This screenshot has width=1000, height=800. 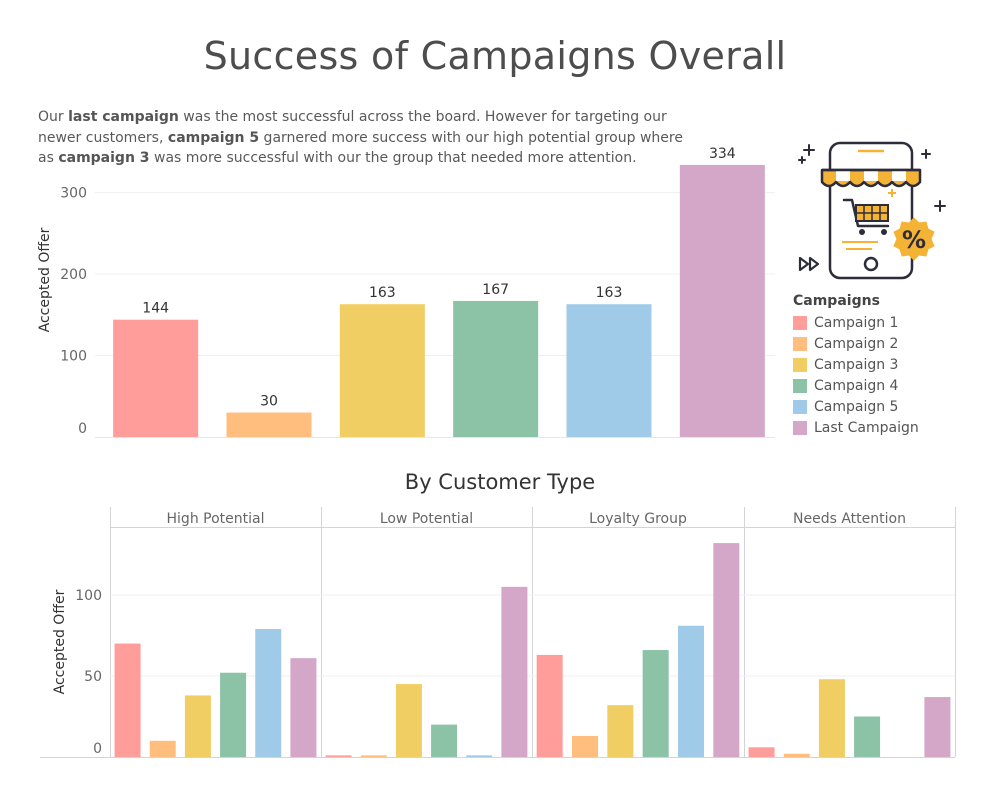 I want to click on percent-badge-icon: %, so click(x=914, y=239).